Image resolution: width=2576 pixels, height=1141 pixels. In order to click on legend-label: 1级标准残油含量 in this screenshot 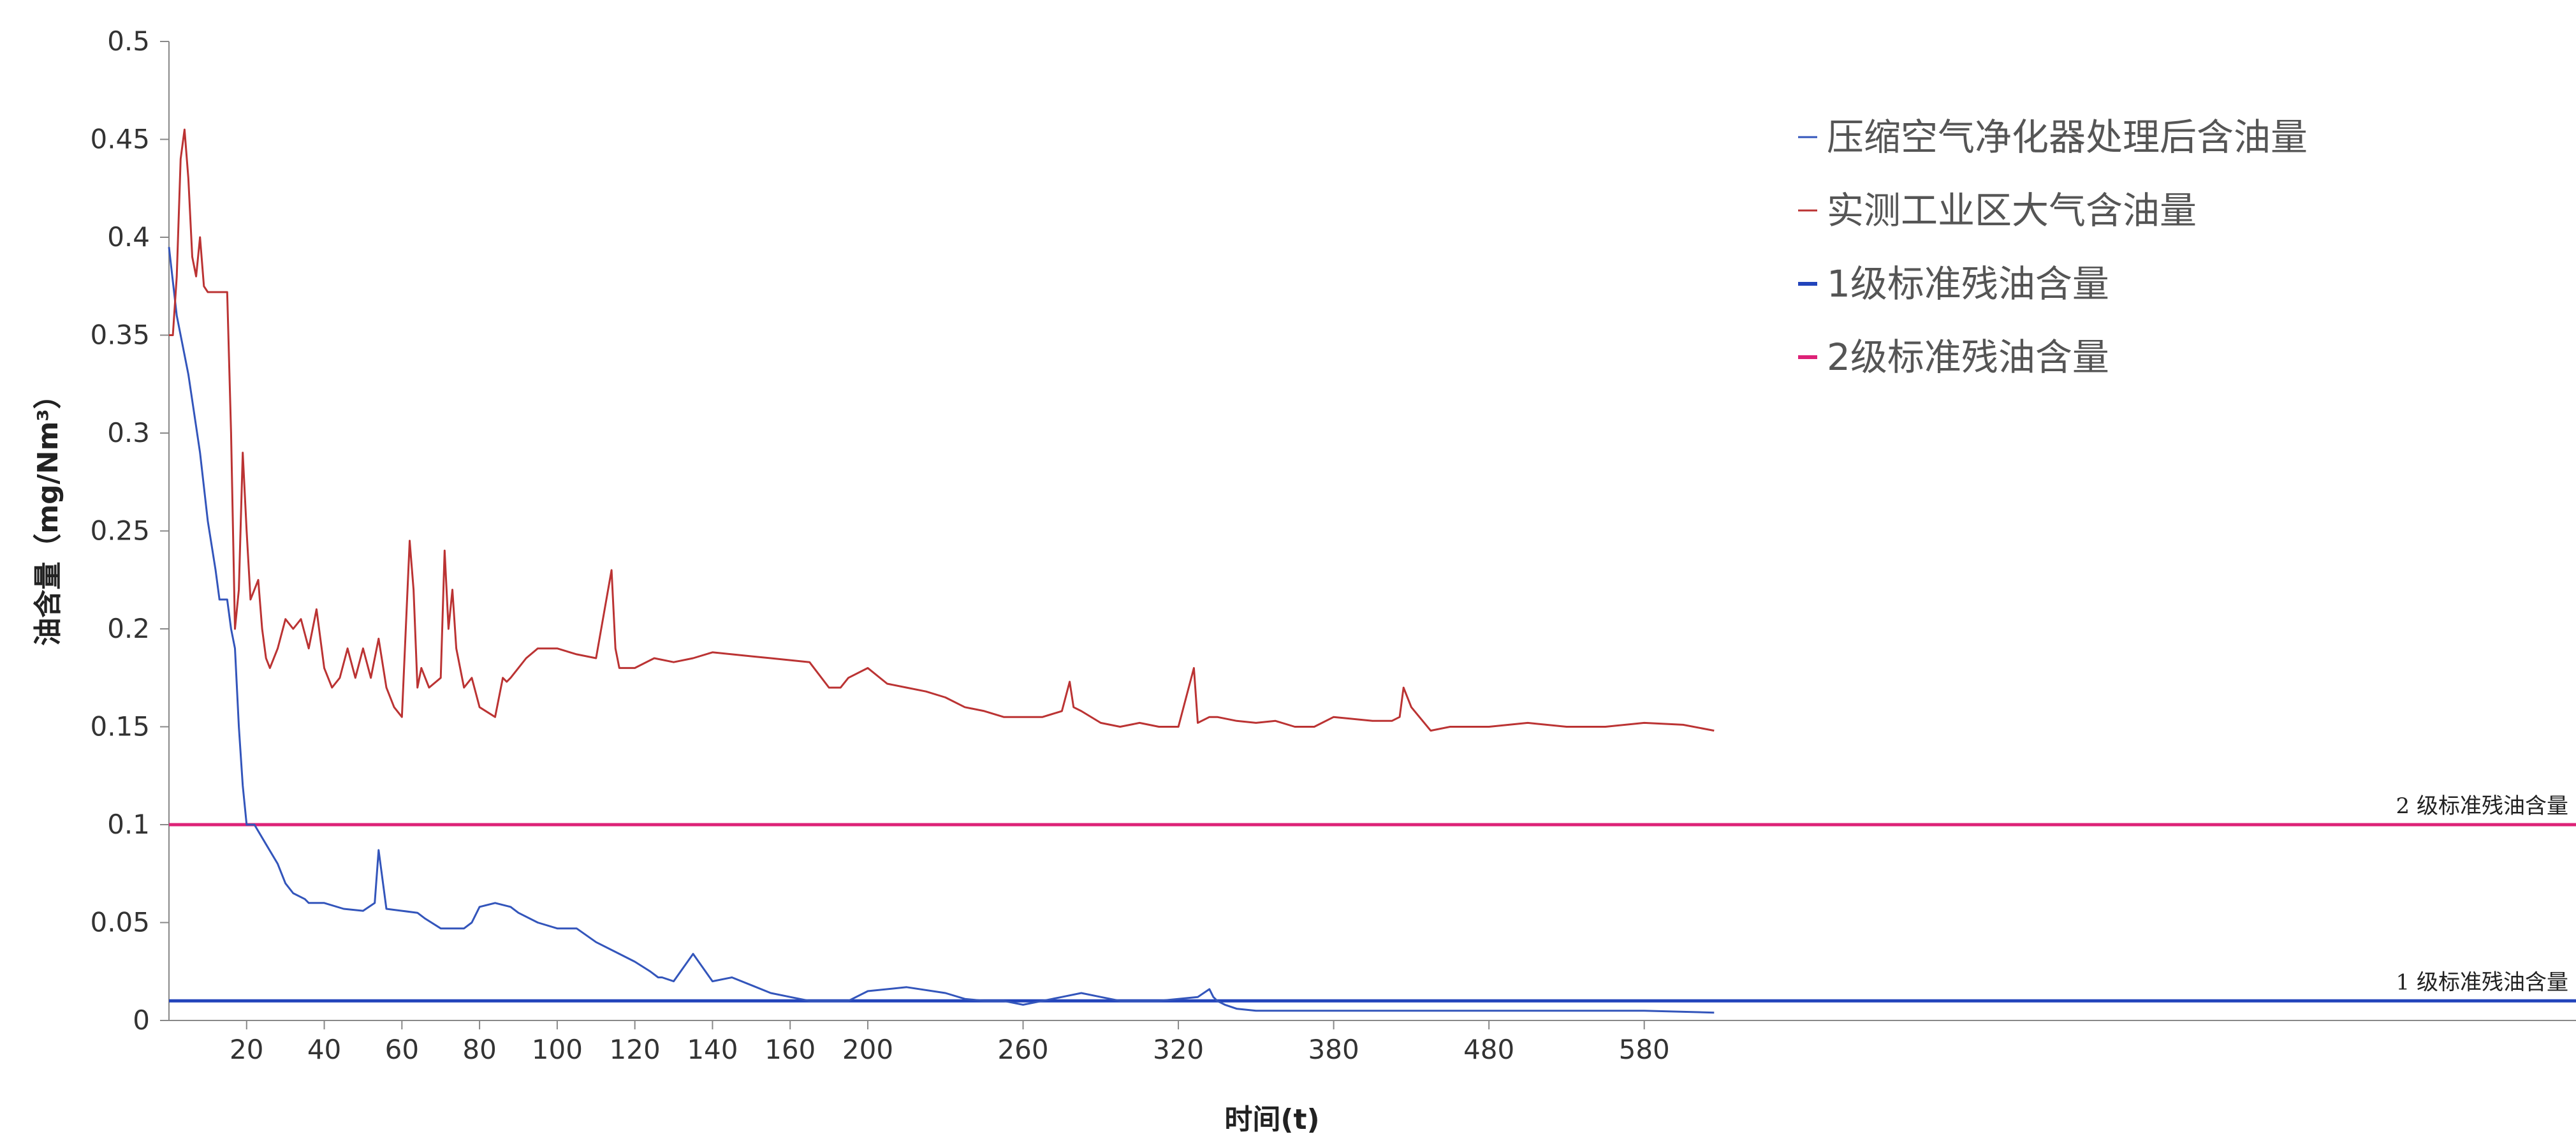, I will do `click(1968, 283)`.